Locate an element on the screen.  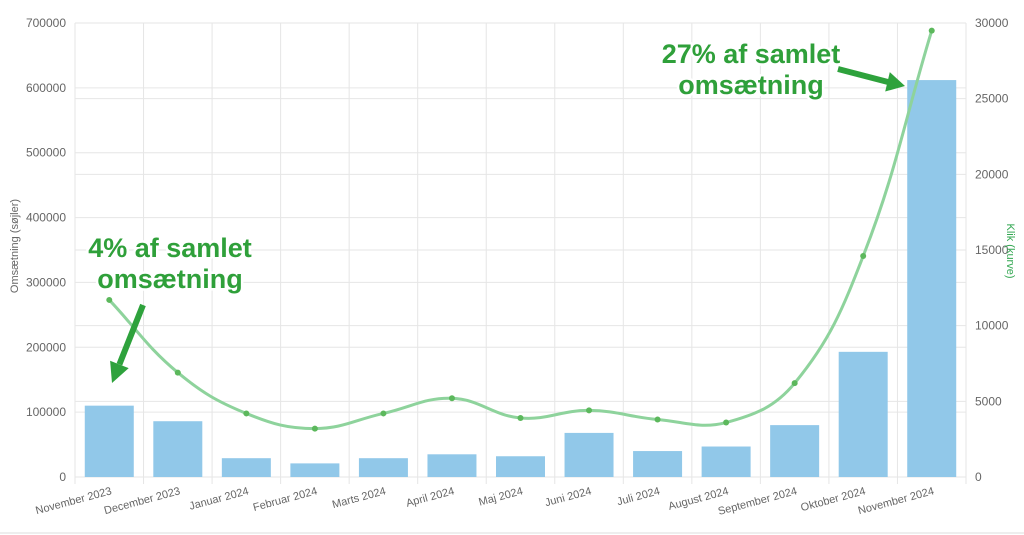
clicks-point-marts-2024 is located at coordinates (383, 413).